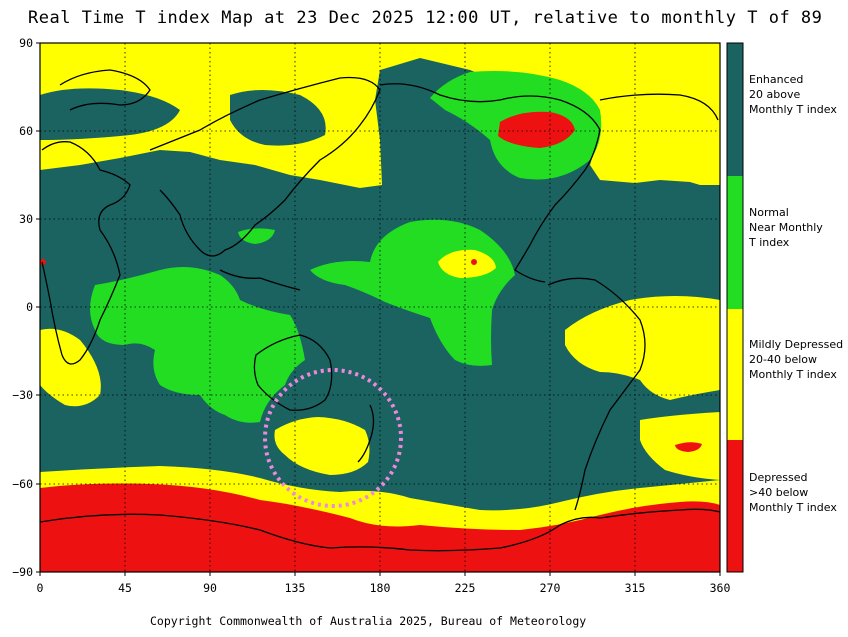 Image resolution: width=848 pixels, height=637 pixels. I want to click on pacific-depressed-region, so click(467, 263).